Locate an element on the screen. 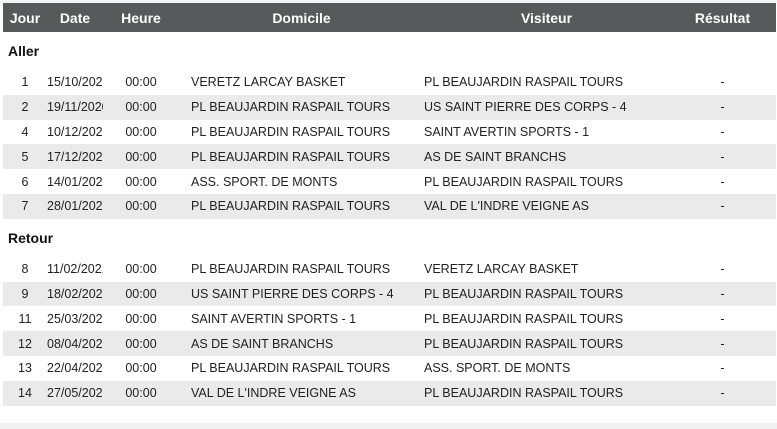 The width and height of the screenshot is (777, 429). section-title: Aller is located at coordinates (24, 51).